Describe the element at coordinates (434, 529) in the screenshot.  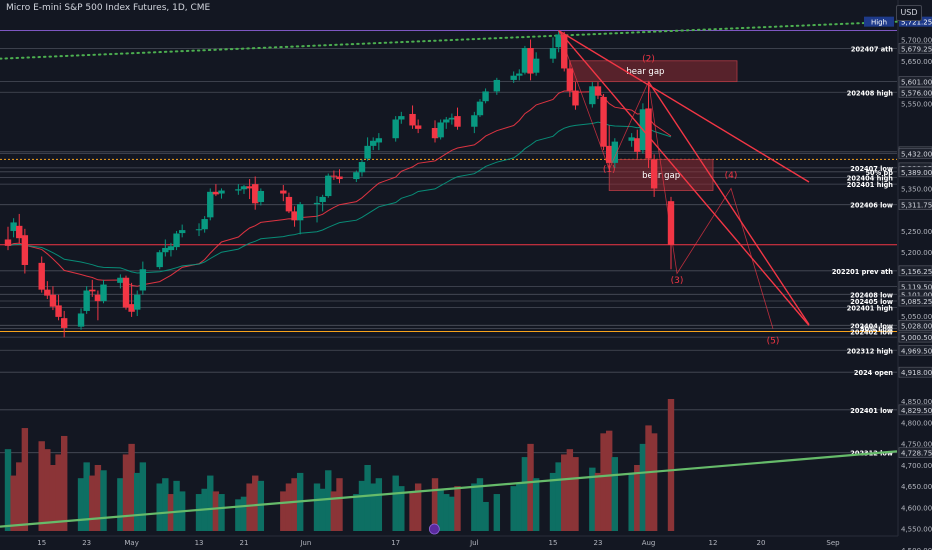
I see `event-marker-icon` at that location.